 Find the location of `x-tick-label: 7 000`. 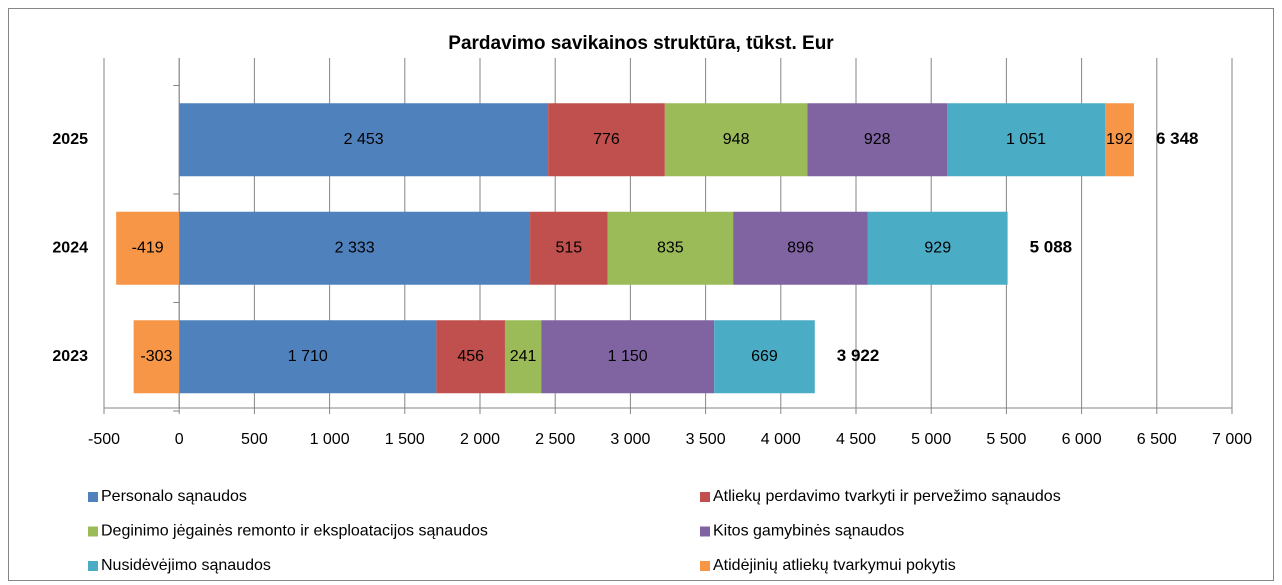

x-tick-label: 7 000 is located at coordinates (1232, 439).